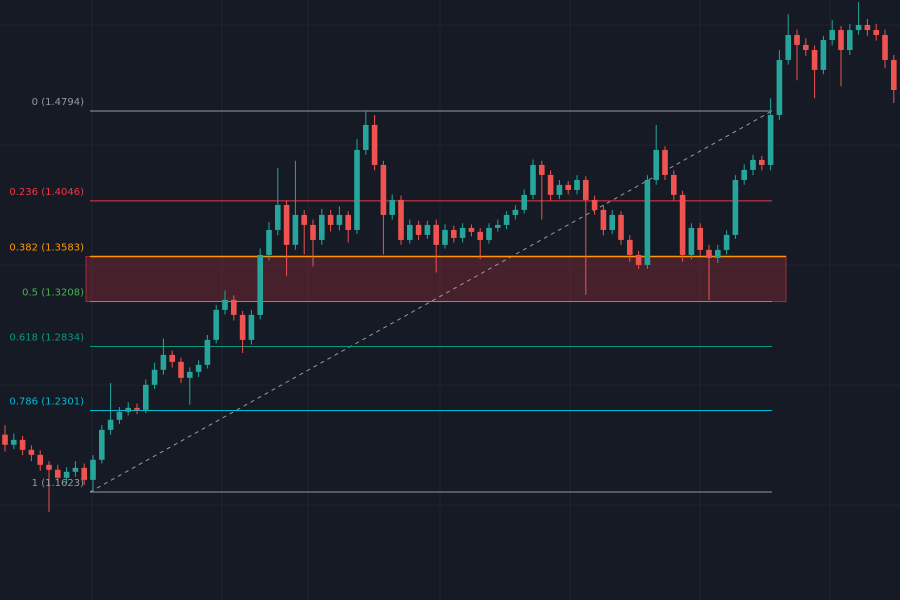 The width and height of the screenshot is (900, 600). I want to click on fib-level-label: 0.618 (1.2834), so click(46, 337).